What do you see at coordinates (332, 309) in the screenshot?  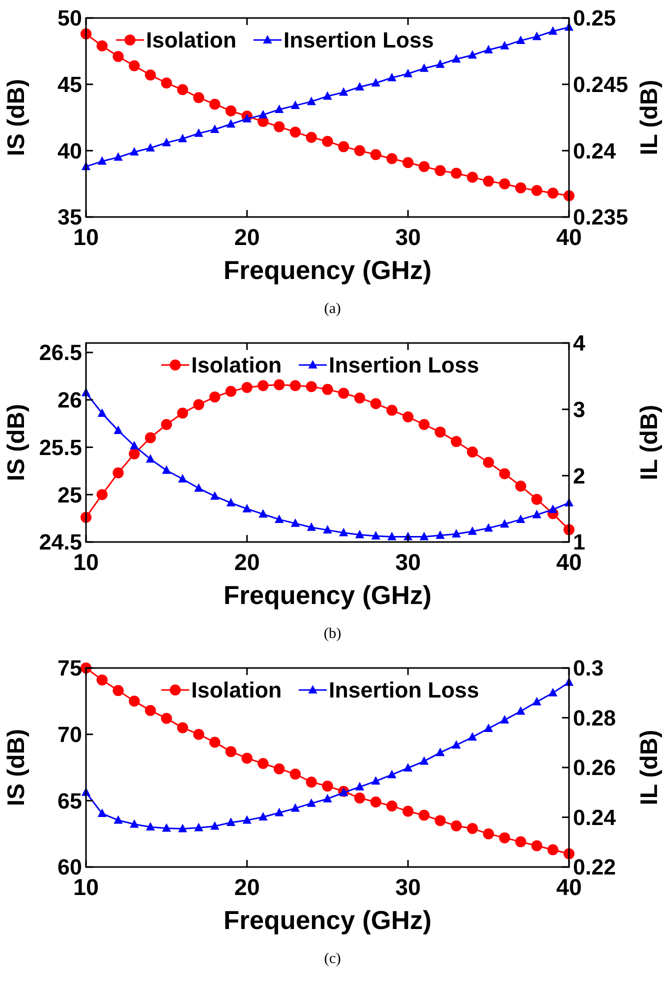 I see `text: (a)` at bounding box center [332, 309].